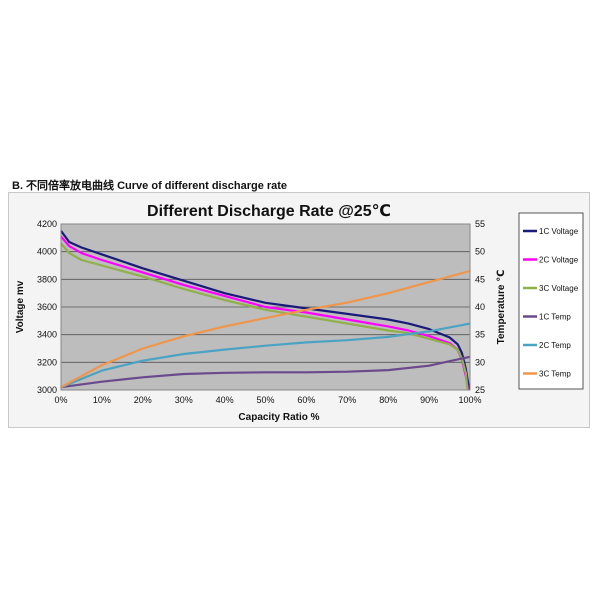 The height and width of the screenshot is (600, 600). What do you see at coordinates (501, 307) in the screenshot?
I see `y2-axis-label: Temperature ℃` at bounding box center [501, 307].